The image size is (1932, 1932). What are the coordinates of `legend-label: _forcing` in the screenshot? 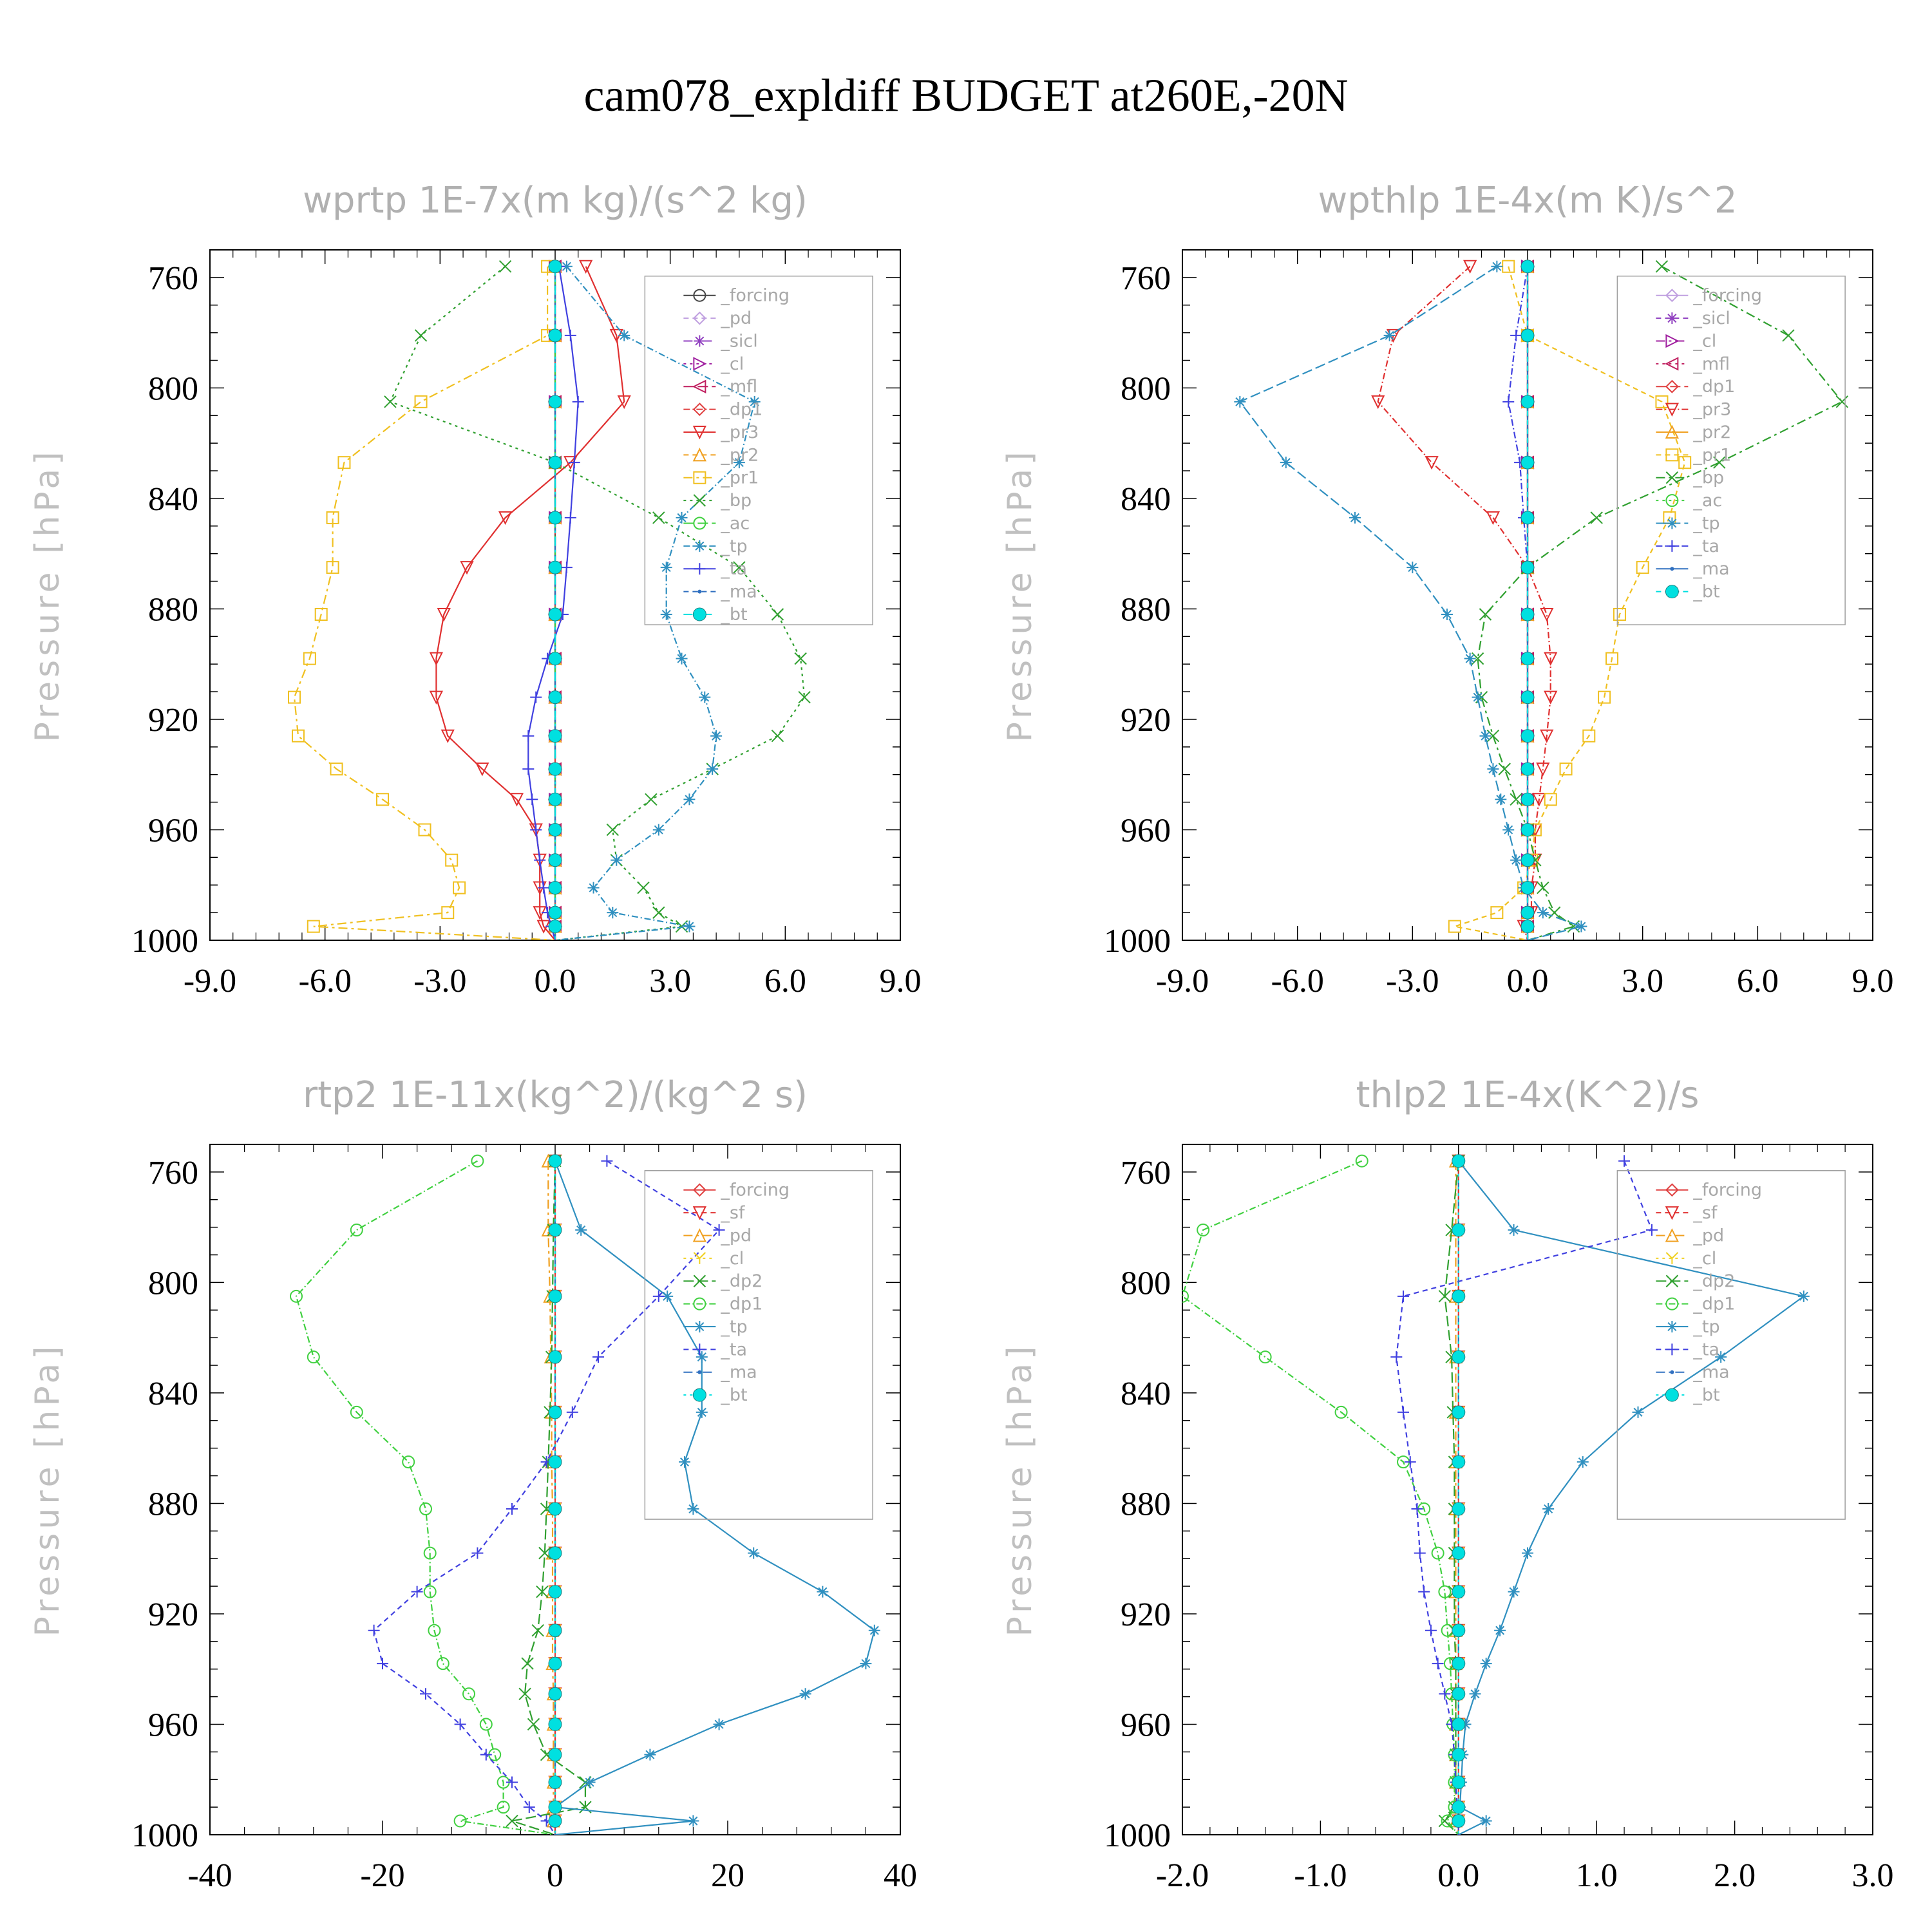 It's located at (1727, 296).